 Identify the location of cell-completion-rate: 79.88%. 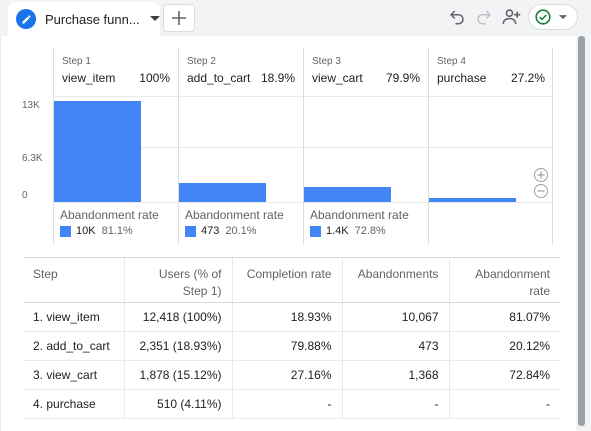
(286, 346).